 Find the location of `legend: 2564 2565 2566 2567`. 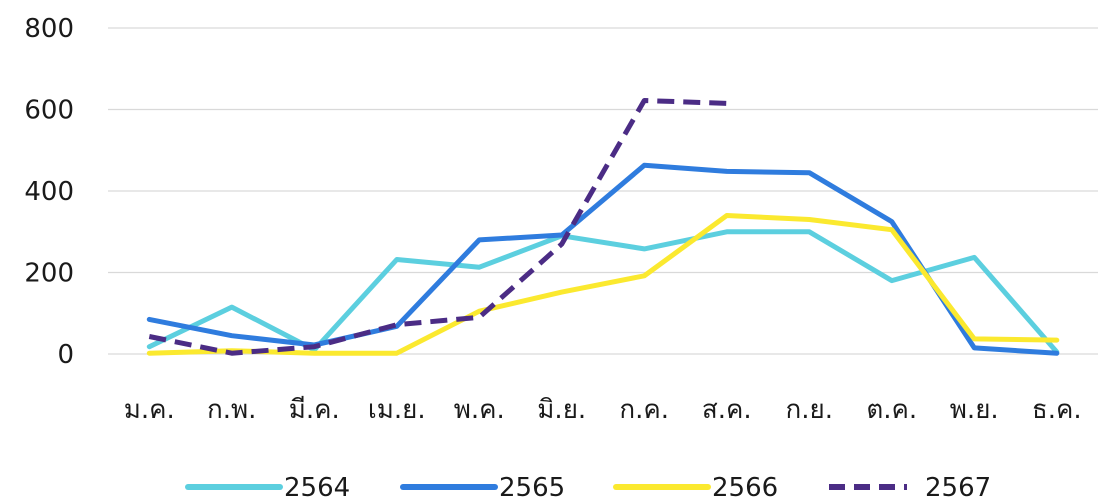

legend: 2564 2565 2566 2567 is located at coordinates (588, 486).